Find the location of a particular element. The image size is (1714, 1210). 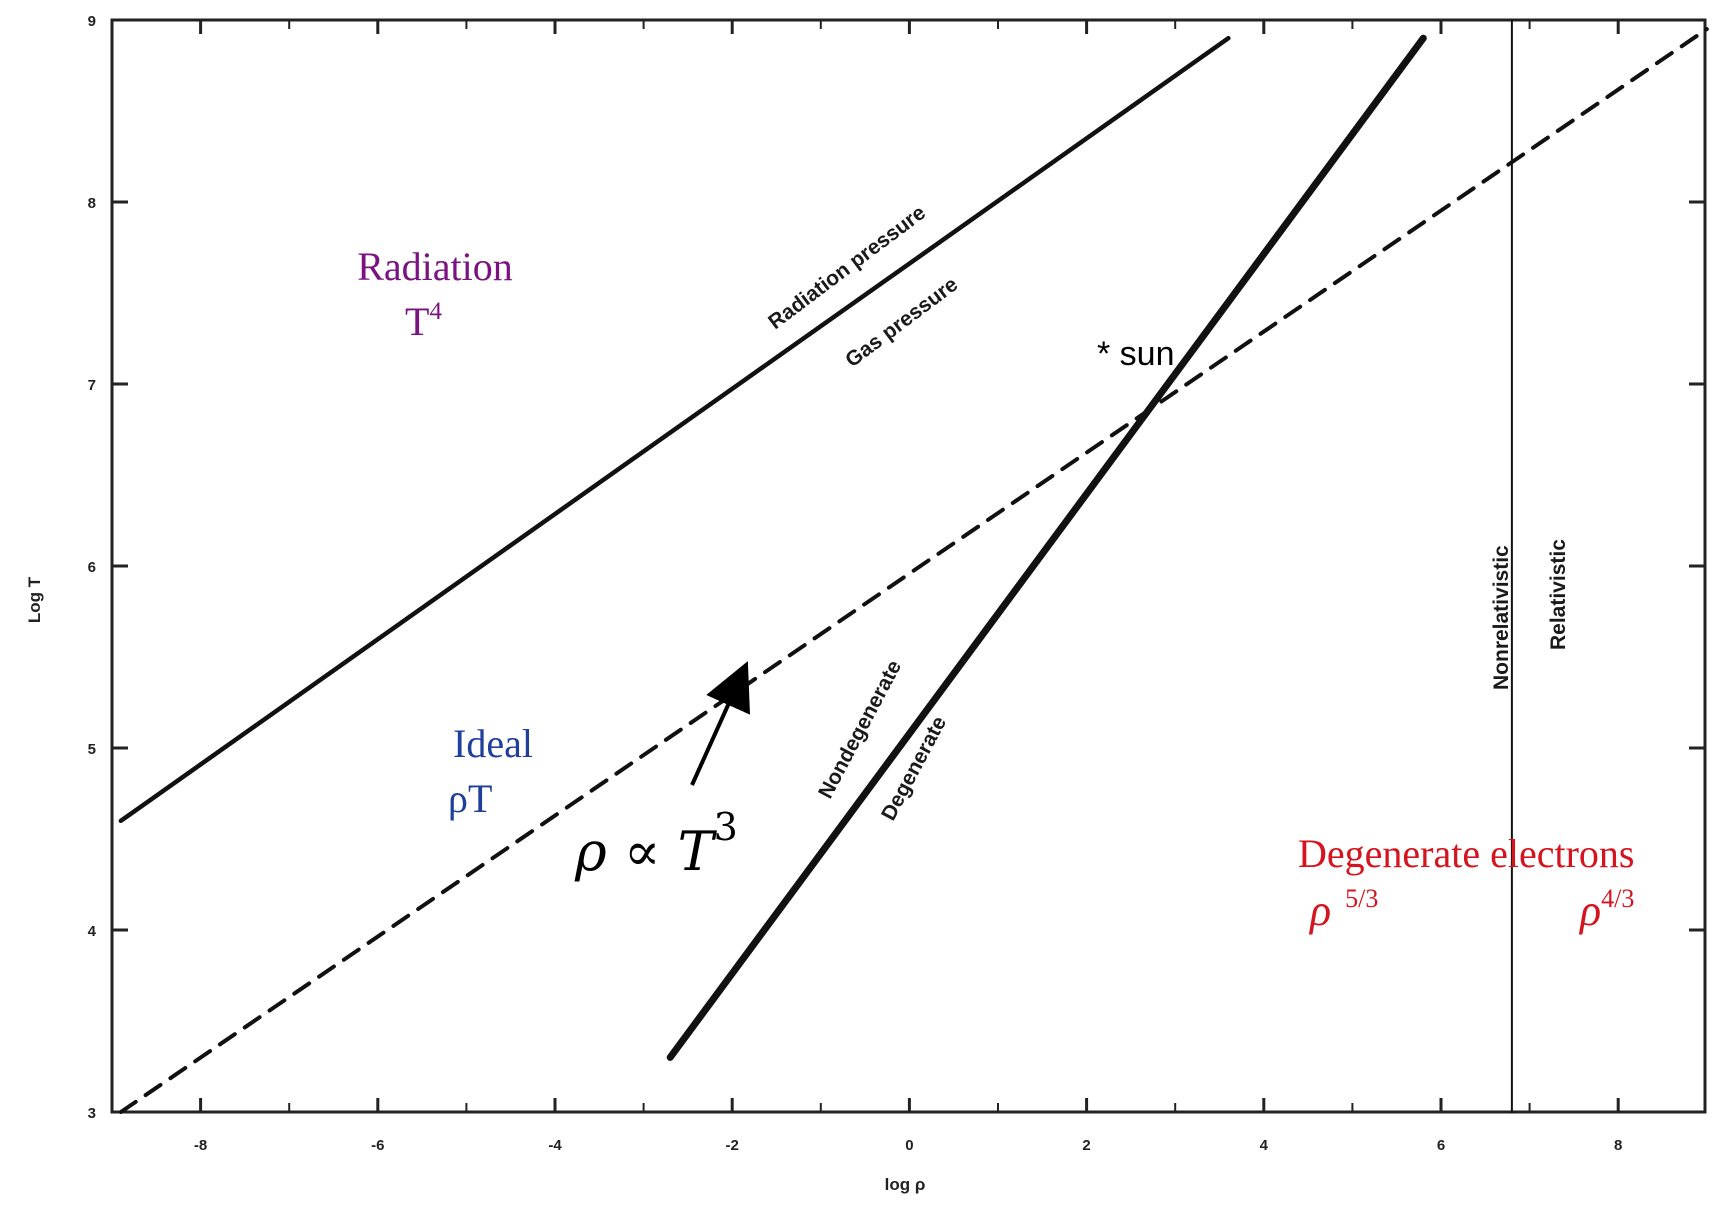

y-tick-label: 5 is located at coordinates (92, 749).